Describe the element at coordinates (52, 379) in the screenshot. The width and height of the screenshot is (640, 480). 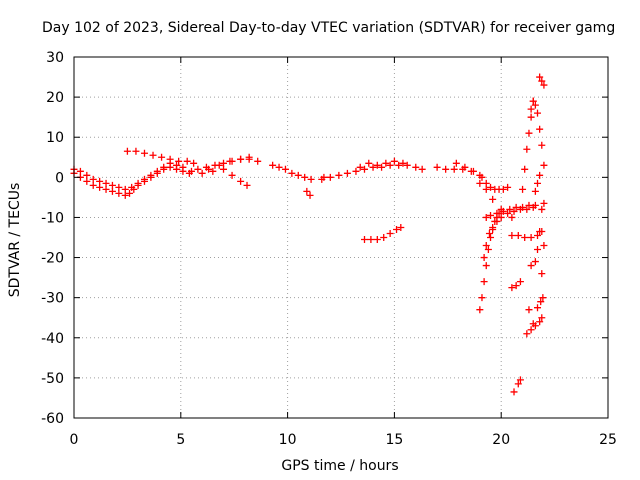
I see `y-tick-label: -50` at that location.